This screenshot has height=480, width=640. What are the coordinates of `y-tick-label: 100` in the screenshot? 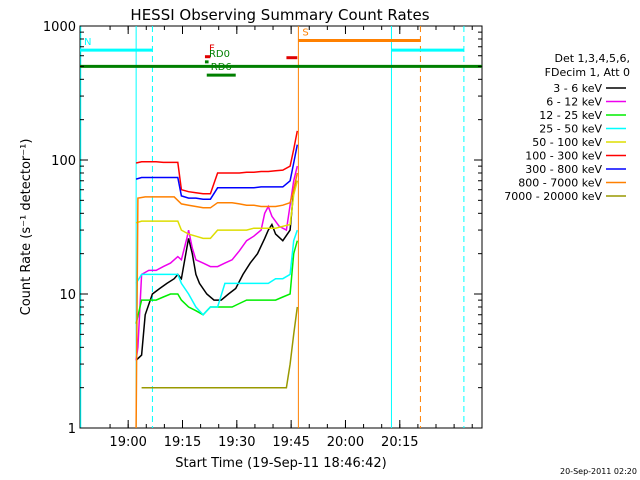 It's located at (63, 161).